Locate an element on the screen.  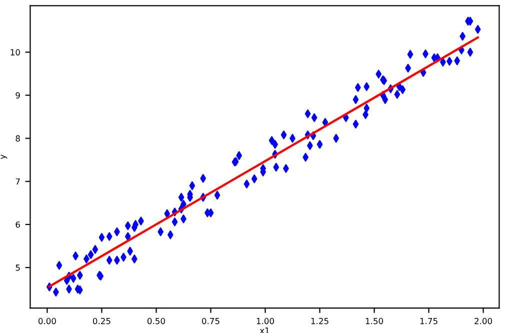
x-tick-label: 1.25 is located at coordinates (319, 321).